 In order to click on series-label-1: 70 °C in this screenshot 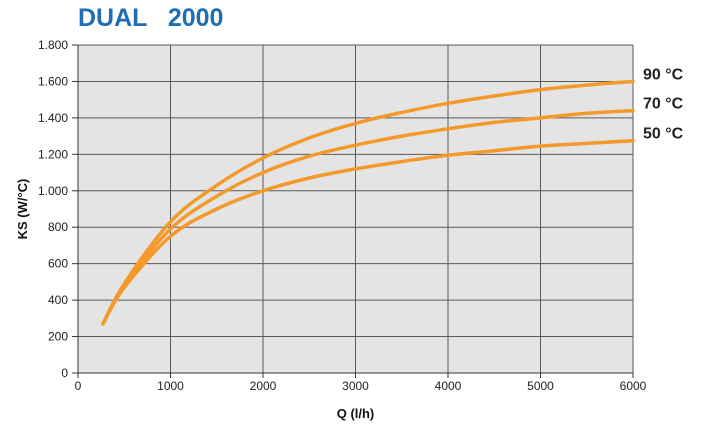, I will do `click(663, 104)`.